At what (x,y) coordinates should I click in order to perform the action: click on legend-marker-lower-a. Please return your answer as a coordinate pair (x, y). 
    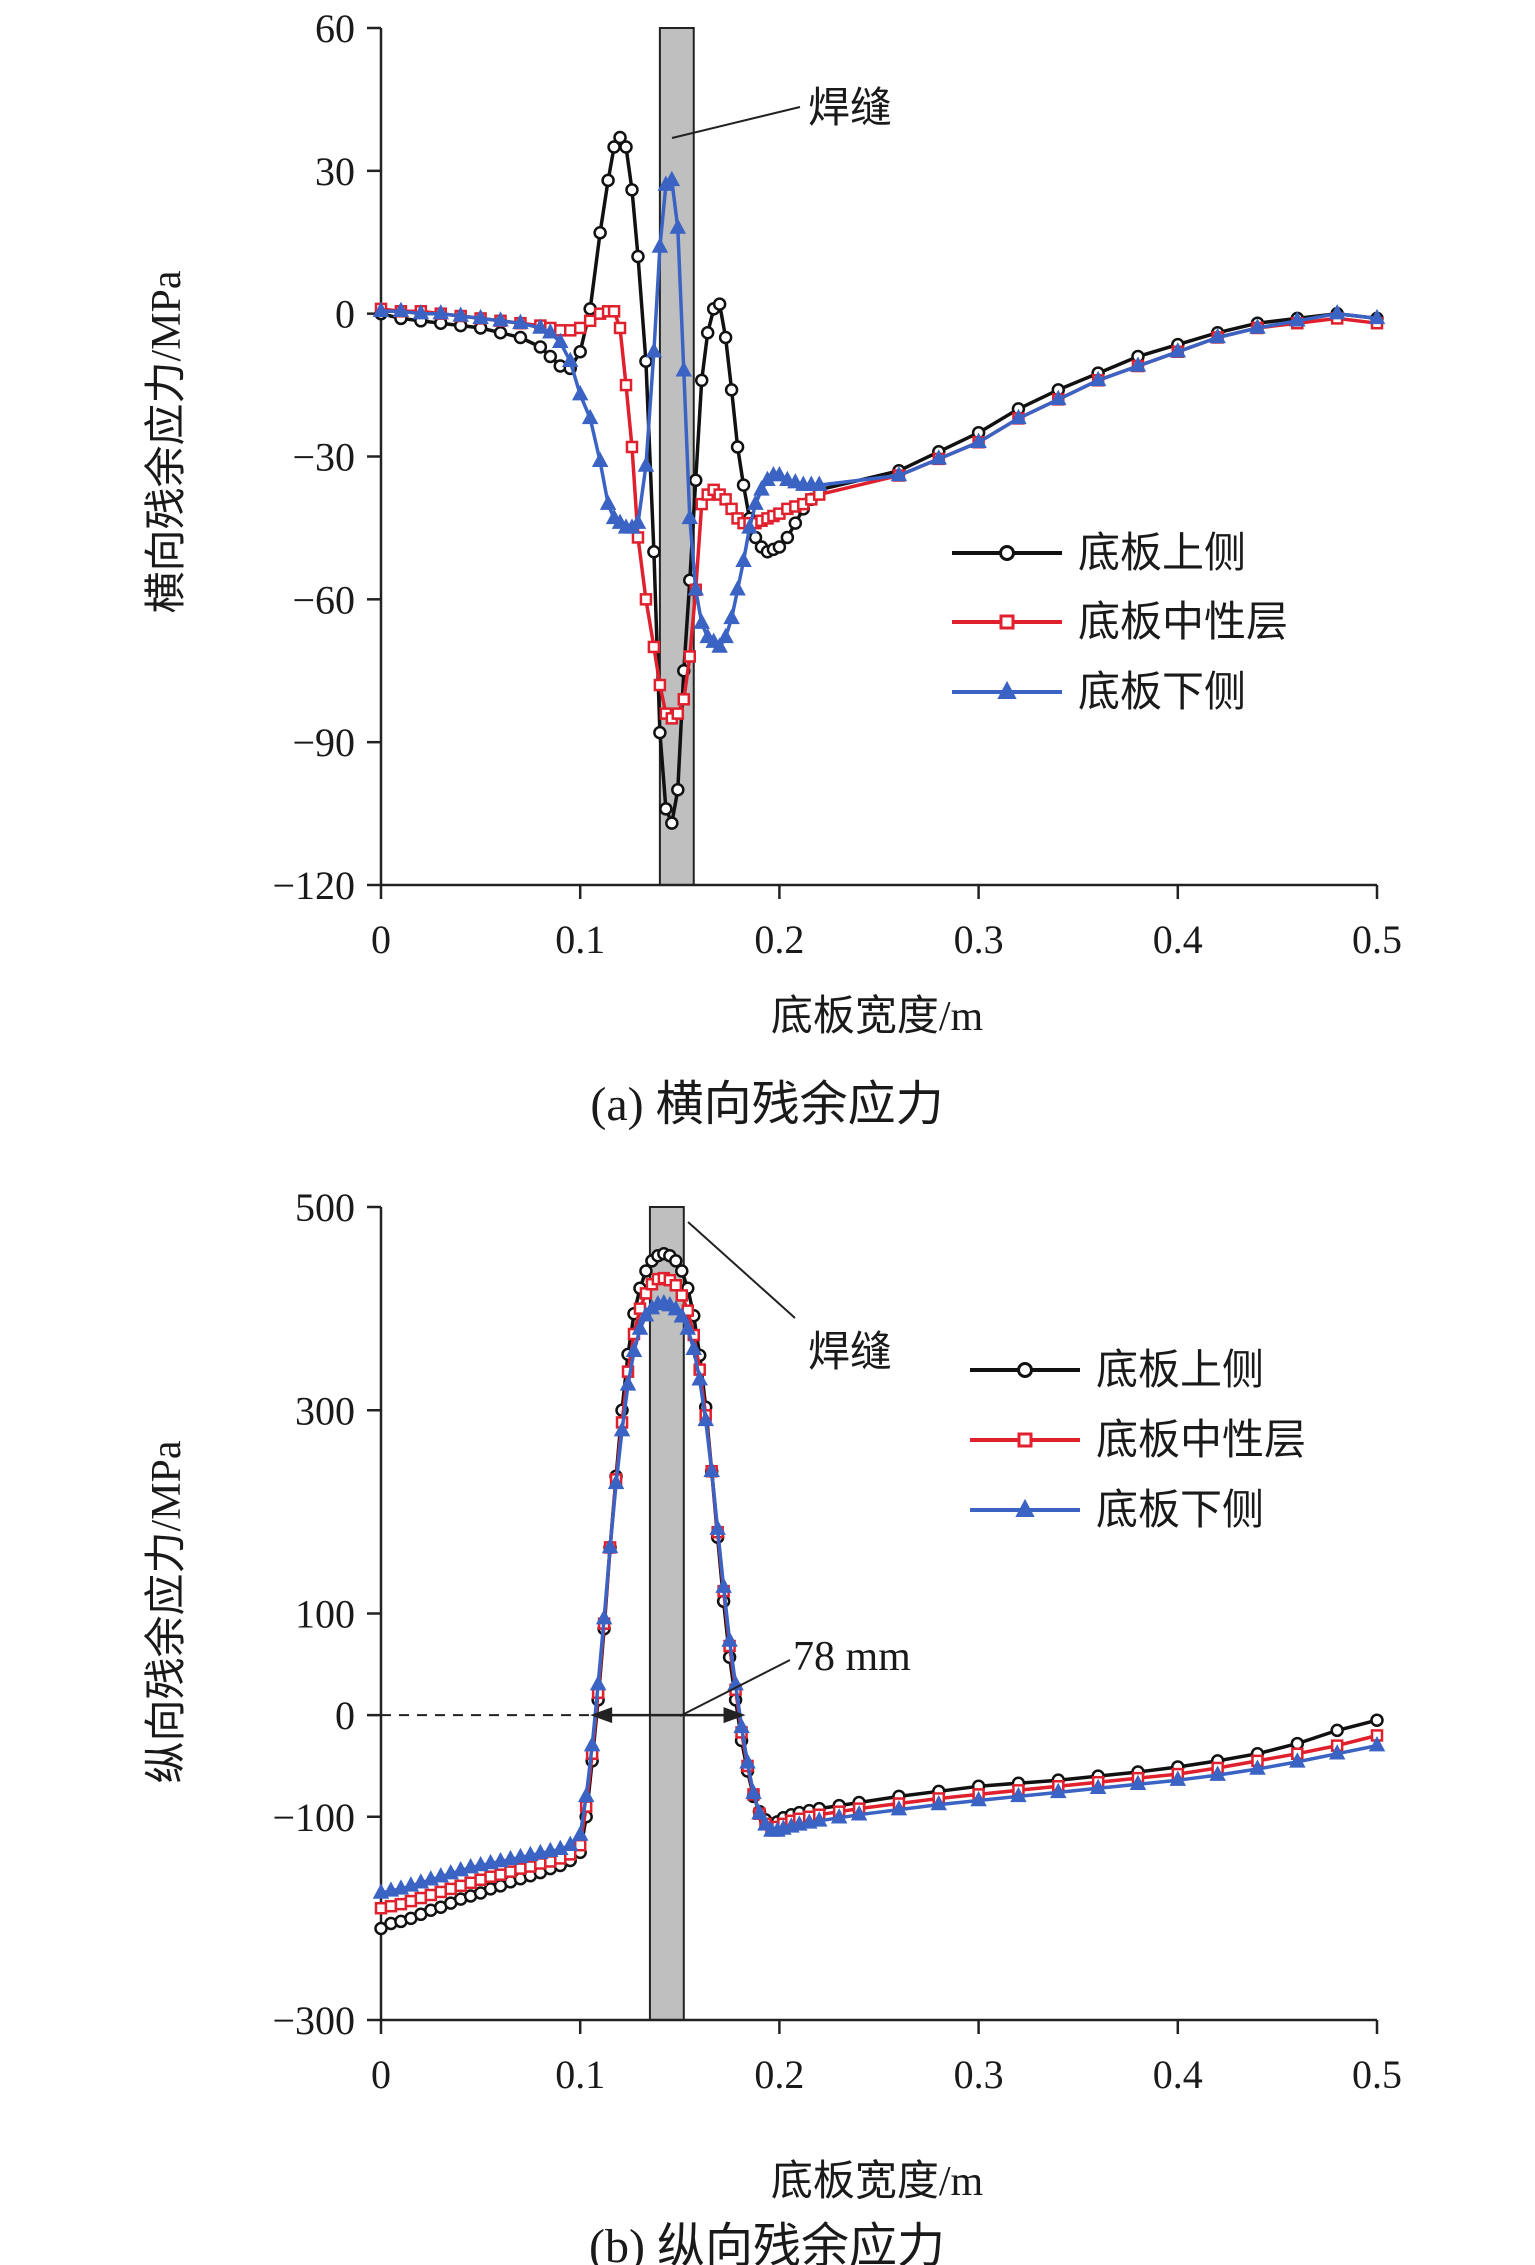
    Looking at the image, I should click on (1007, 689).